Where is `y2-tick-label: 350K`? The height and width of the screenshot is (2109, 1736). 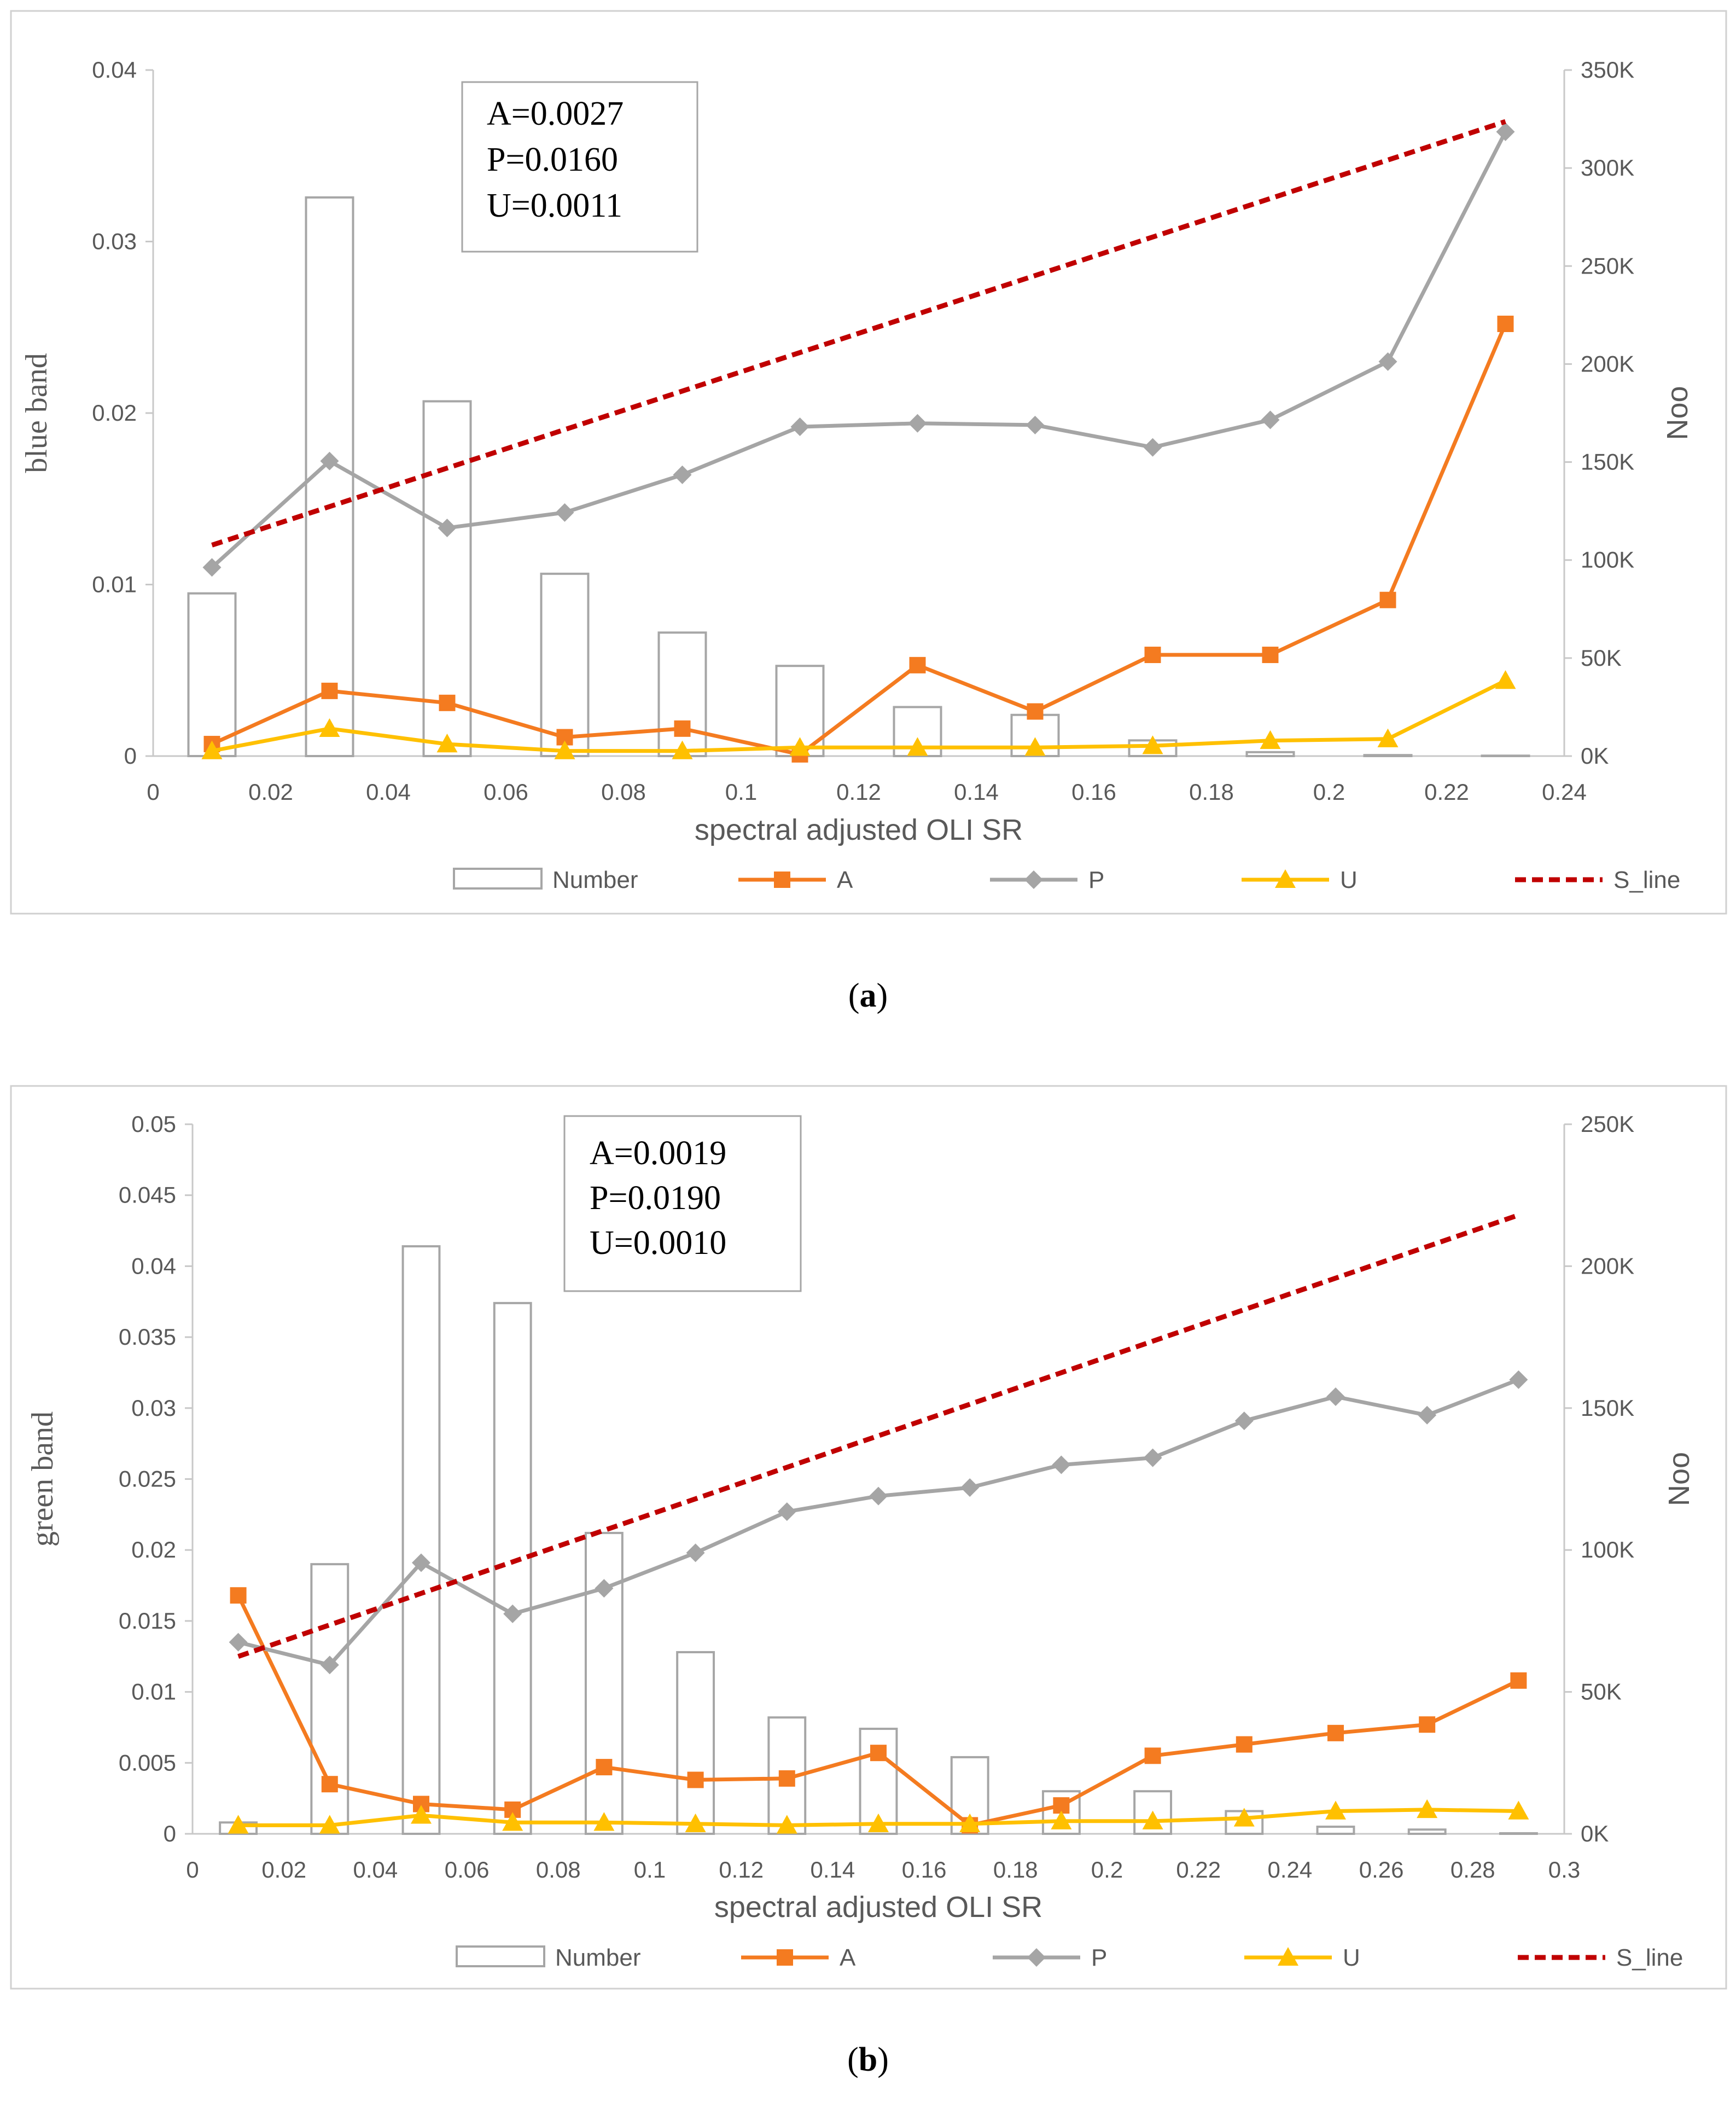 y2-tick-label: 350K is located at coordinates (1607, 70).